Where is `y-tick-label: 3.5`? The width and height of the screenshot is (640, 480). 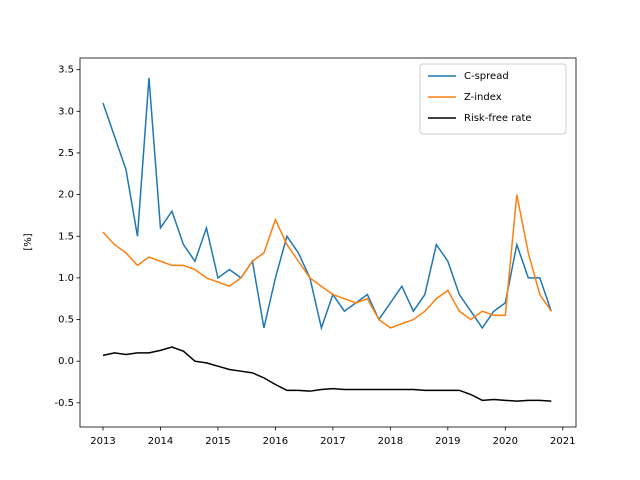 y-tick-label: 3.5 is located at coordinates (66, 70).